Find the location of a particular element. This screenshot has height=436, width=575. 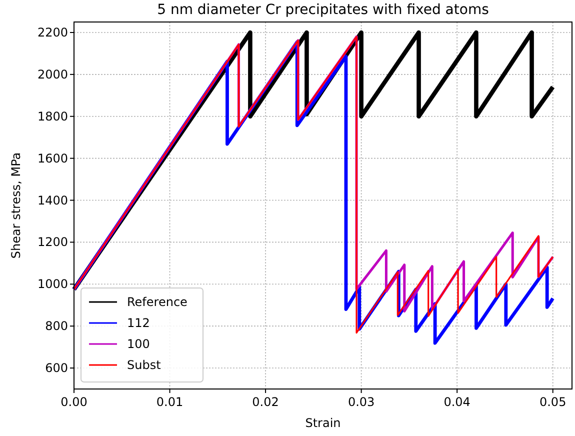

x-tick-label: 0.04 is located at coordinates (457, 402).